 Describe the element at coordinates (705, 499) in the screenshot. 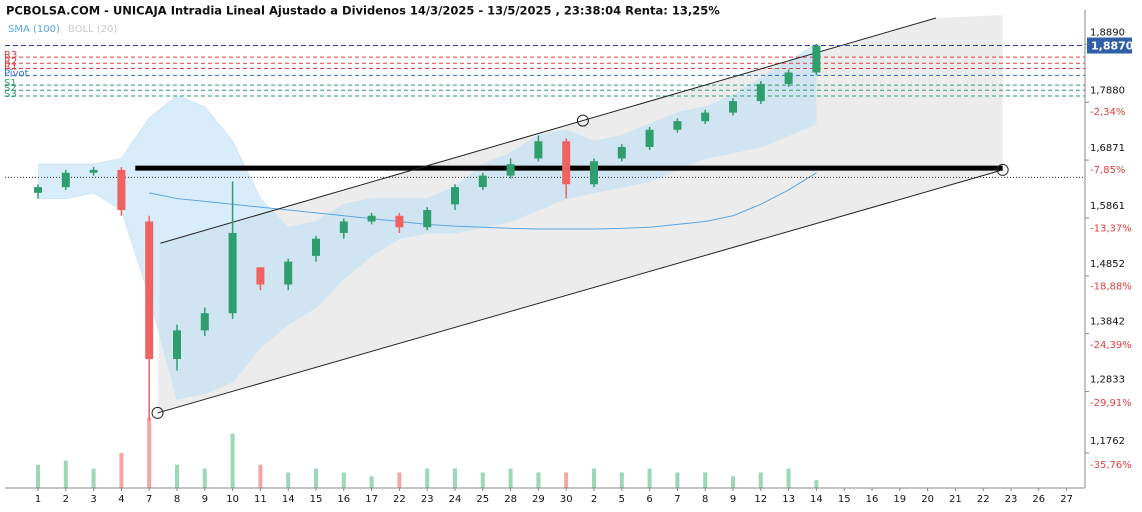

I see `x-tick-label: 8` at that location.